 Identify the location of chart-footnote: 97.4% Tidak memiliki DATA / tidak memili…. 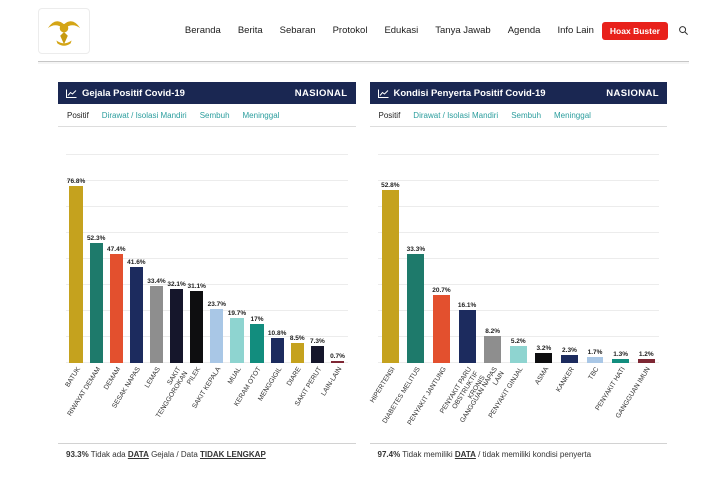
(518, 455).